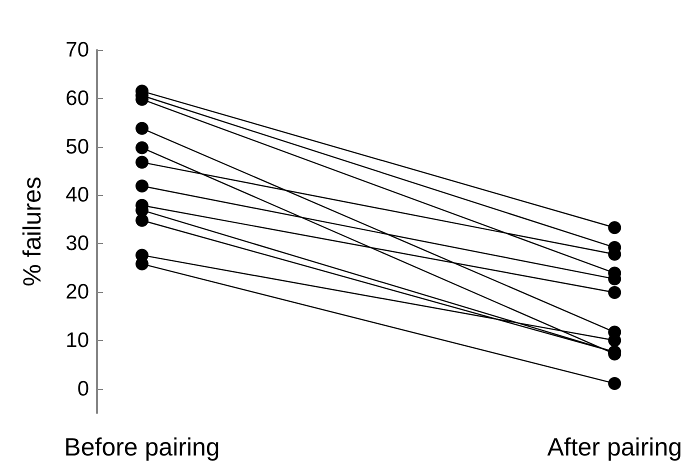  I want to click on y-tick-label: 70, so click(77, 50).